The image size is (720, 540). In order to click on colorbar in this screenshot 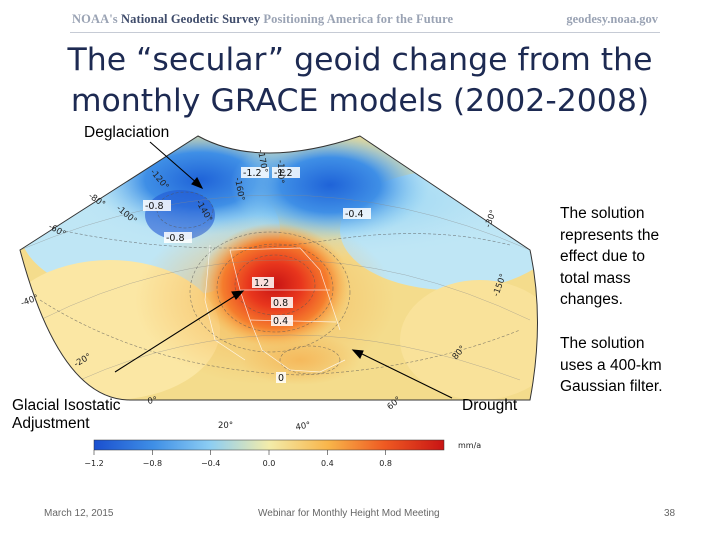, I will do `click(269, 445)`.